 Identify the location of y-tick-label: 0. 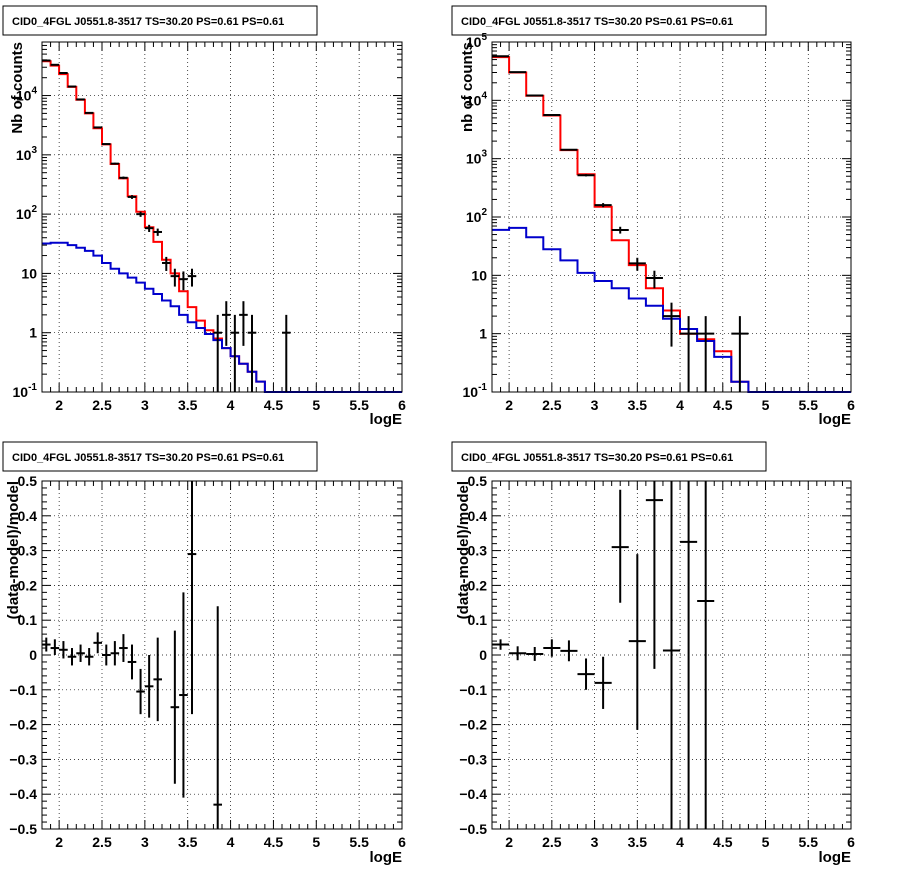
(33, 655).